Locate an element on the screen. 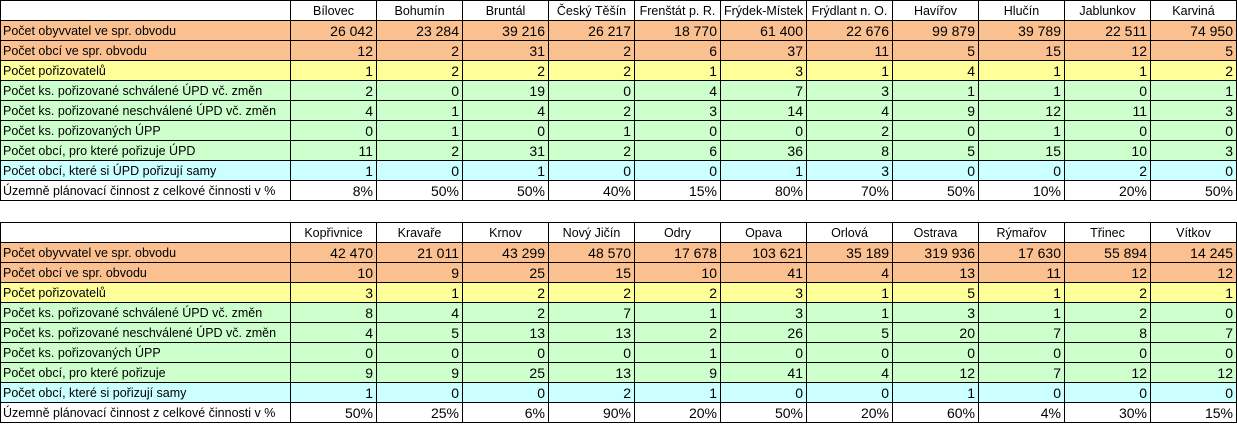  row-label-cell: Počet obyvvatel ve spr. obvodu is located at coordinates (145, 252).